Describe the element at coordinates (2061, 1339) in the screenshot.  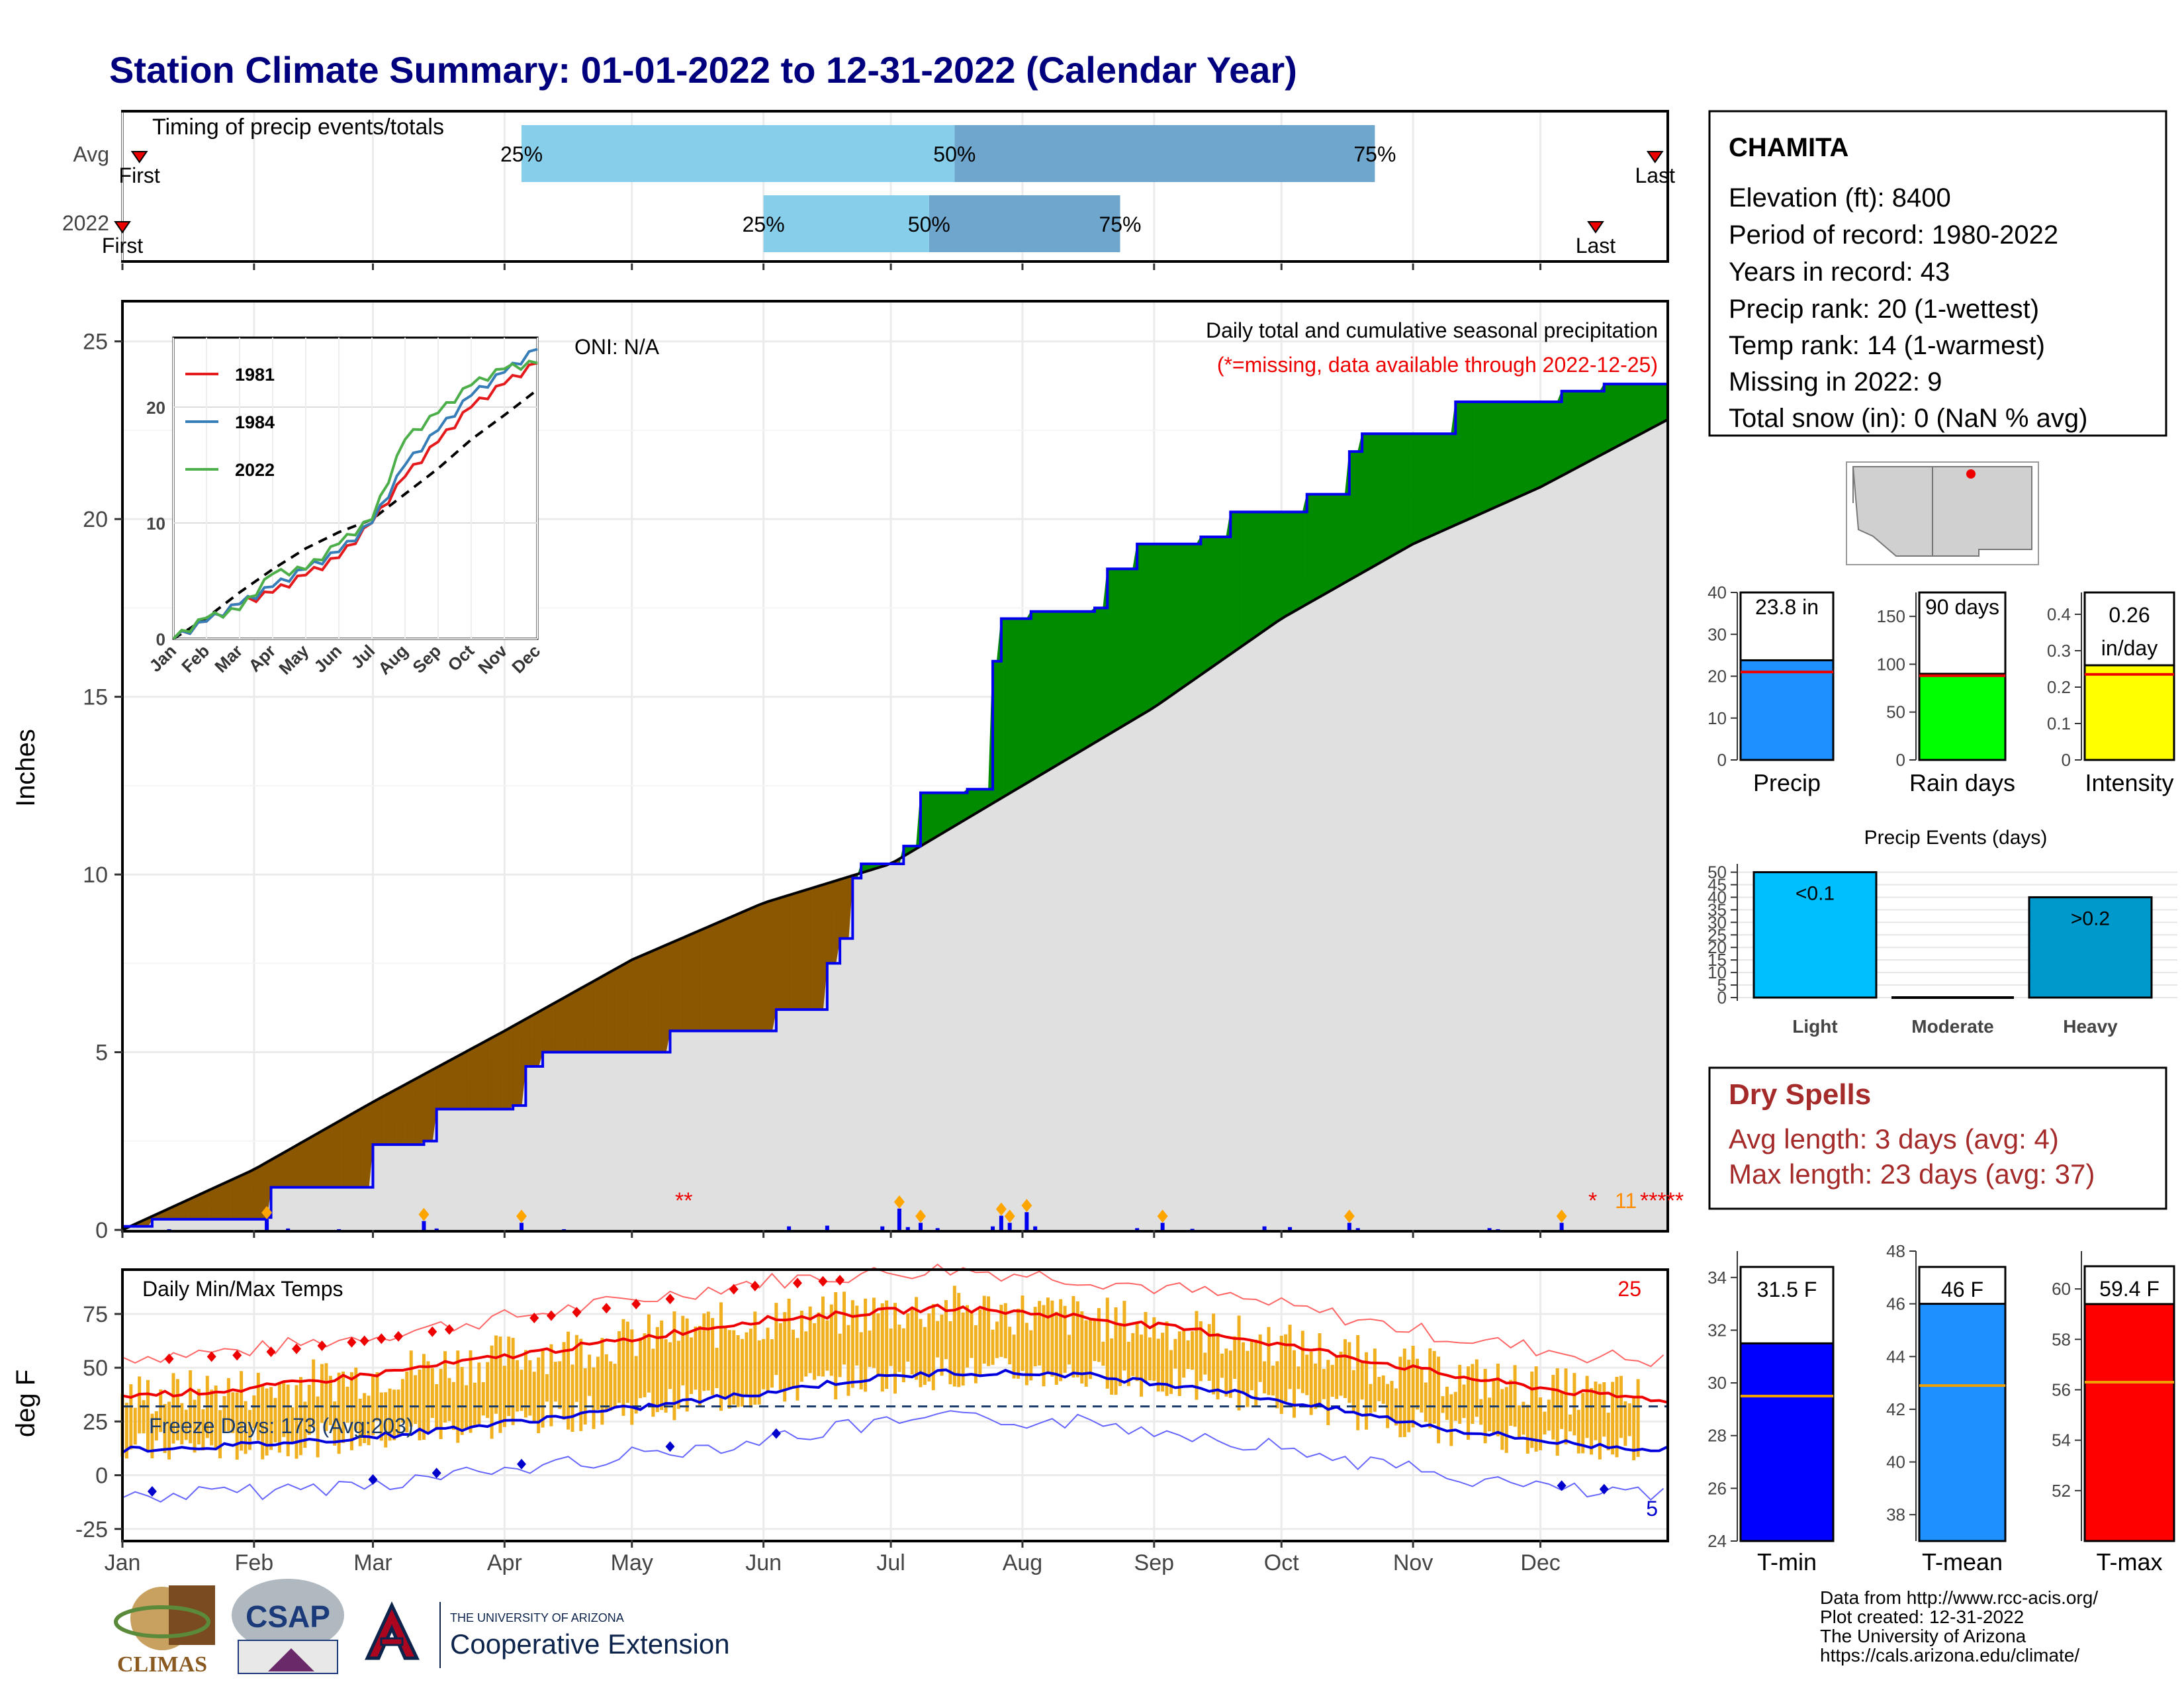
I see `temp-bar-tick: 58` at that location.